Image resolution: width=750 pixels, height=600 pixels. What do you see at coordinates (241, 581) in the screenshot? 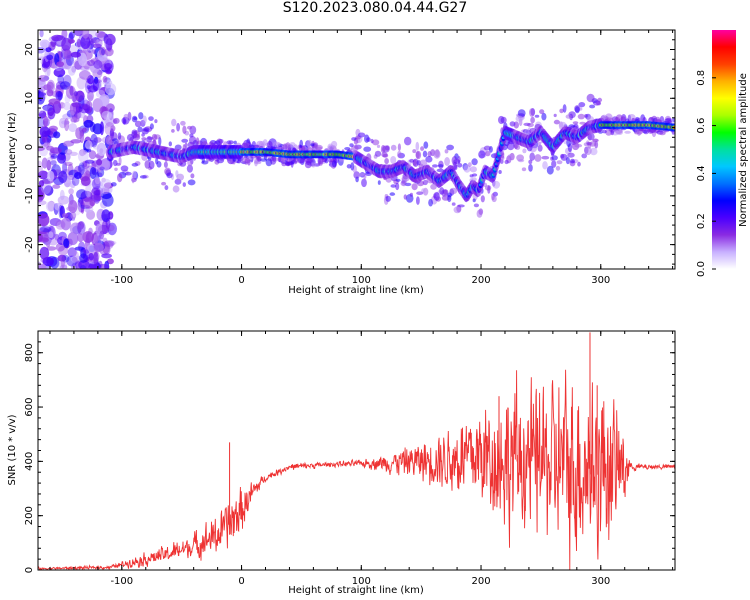
I see `x-tick-label: 0` at bounding box center [241, 581].